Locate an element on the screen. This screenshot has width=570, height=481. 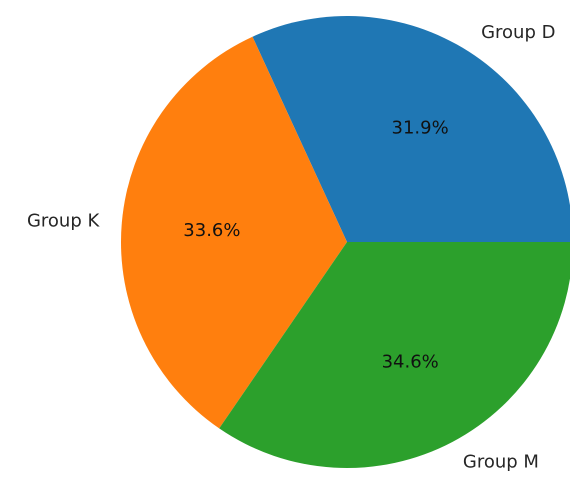
slice-percent-label: 34.6% is located at coordinates (410, 362).